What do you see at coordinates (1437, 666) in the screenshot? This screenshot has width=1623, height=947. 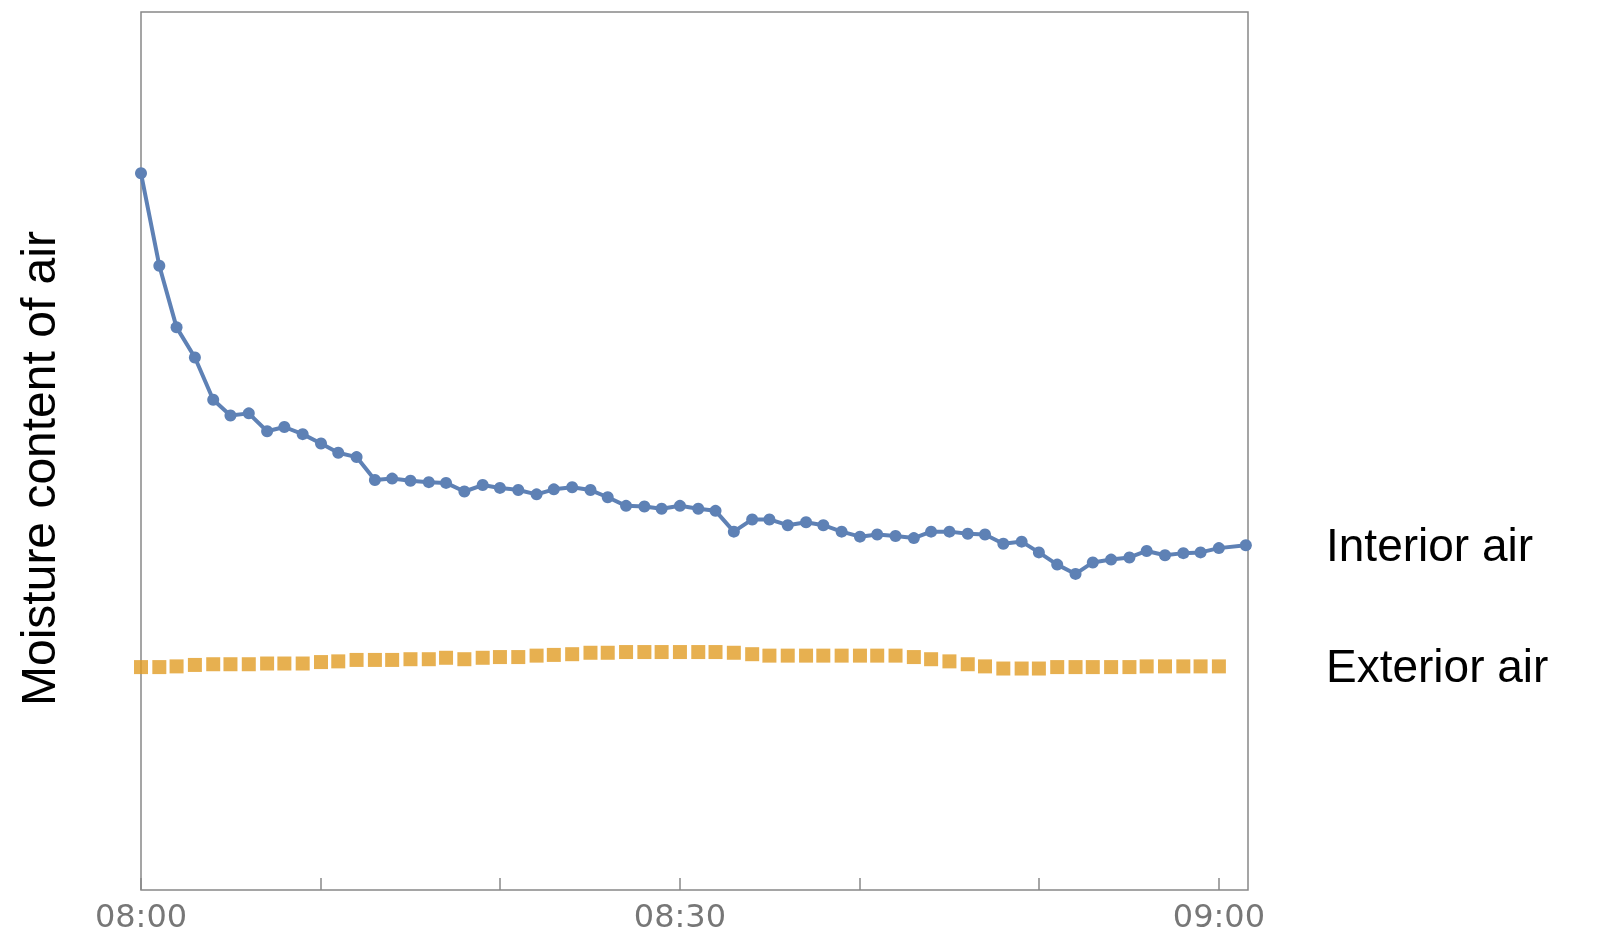 I see `text: Exterior air` at bounding box center [1437, 666].